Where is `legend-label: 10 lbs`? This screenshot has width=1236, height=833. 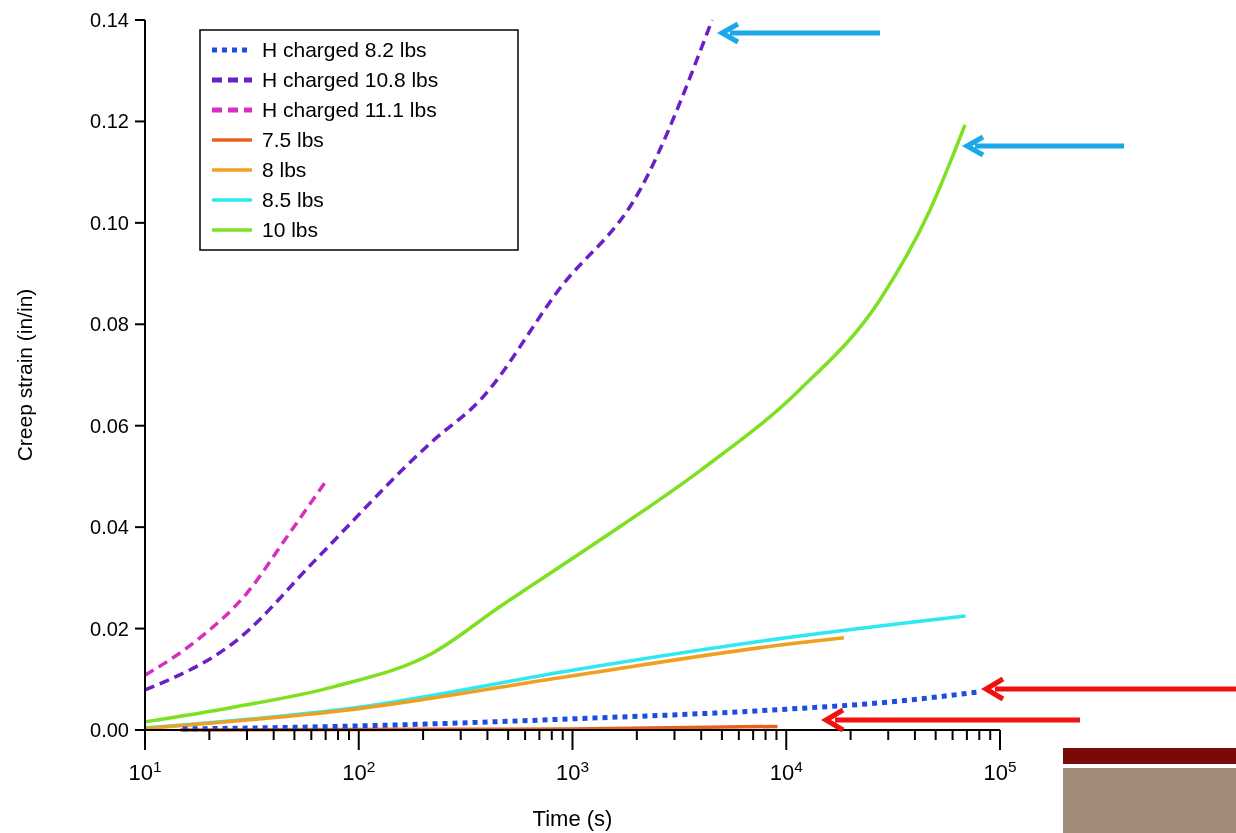
legend-label: 10 lbs is located at coordinates (290, 230).